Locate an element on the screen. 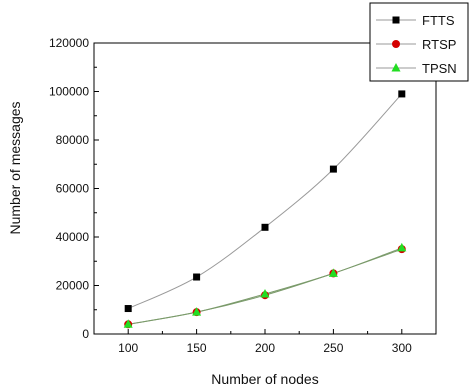  x-tick-label: 150 is located at coordinates (197, 348).